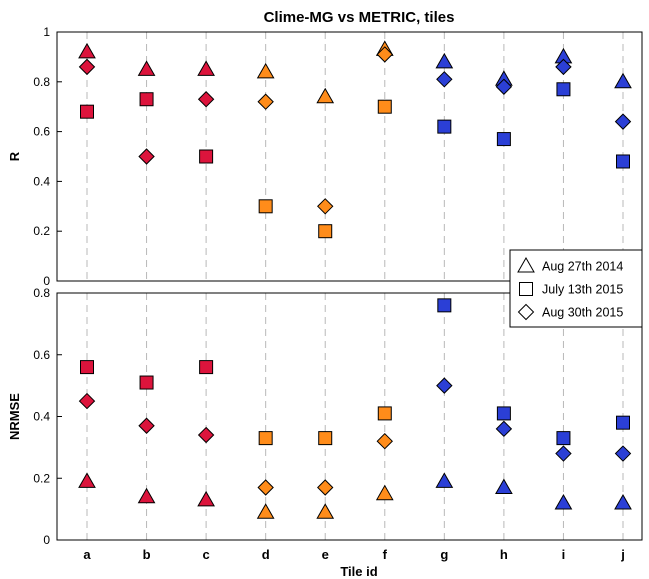  I want to click on y-tick-label-r: 0.6, so click(41, 132).